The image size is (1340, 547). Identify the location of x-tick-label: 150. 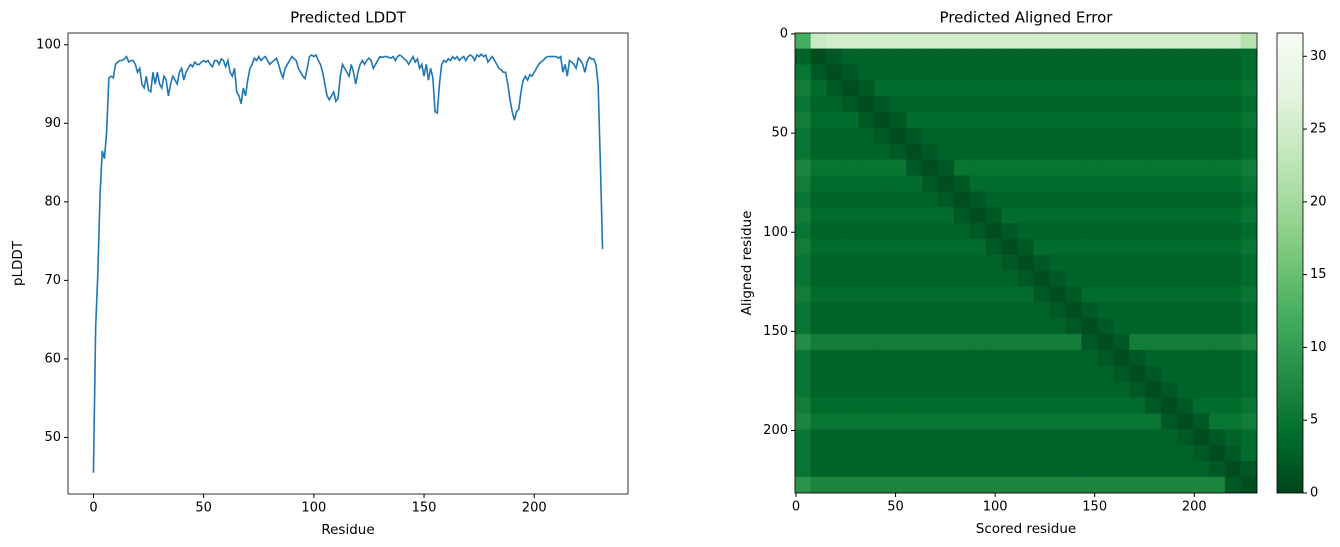
(424, 508).